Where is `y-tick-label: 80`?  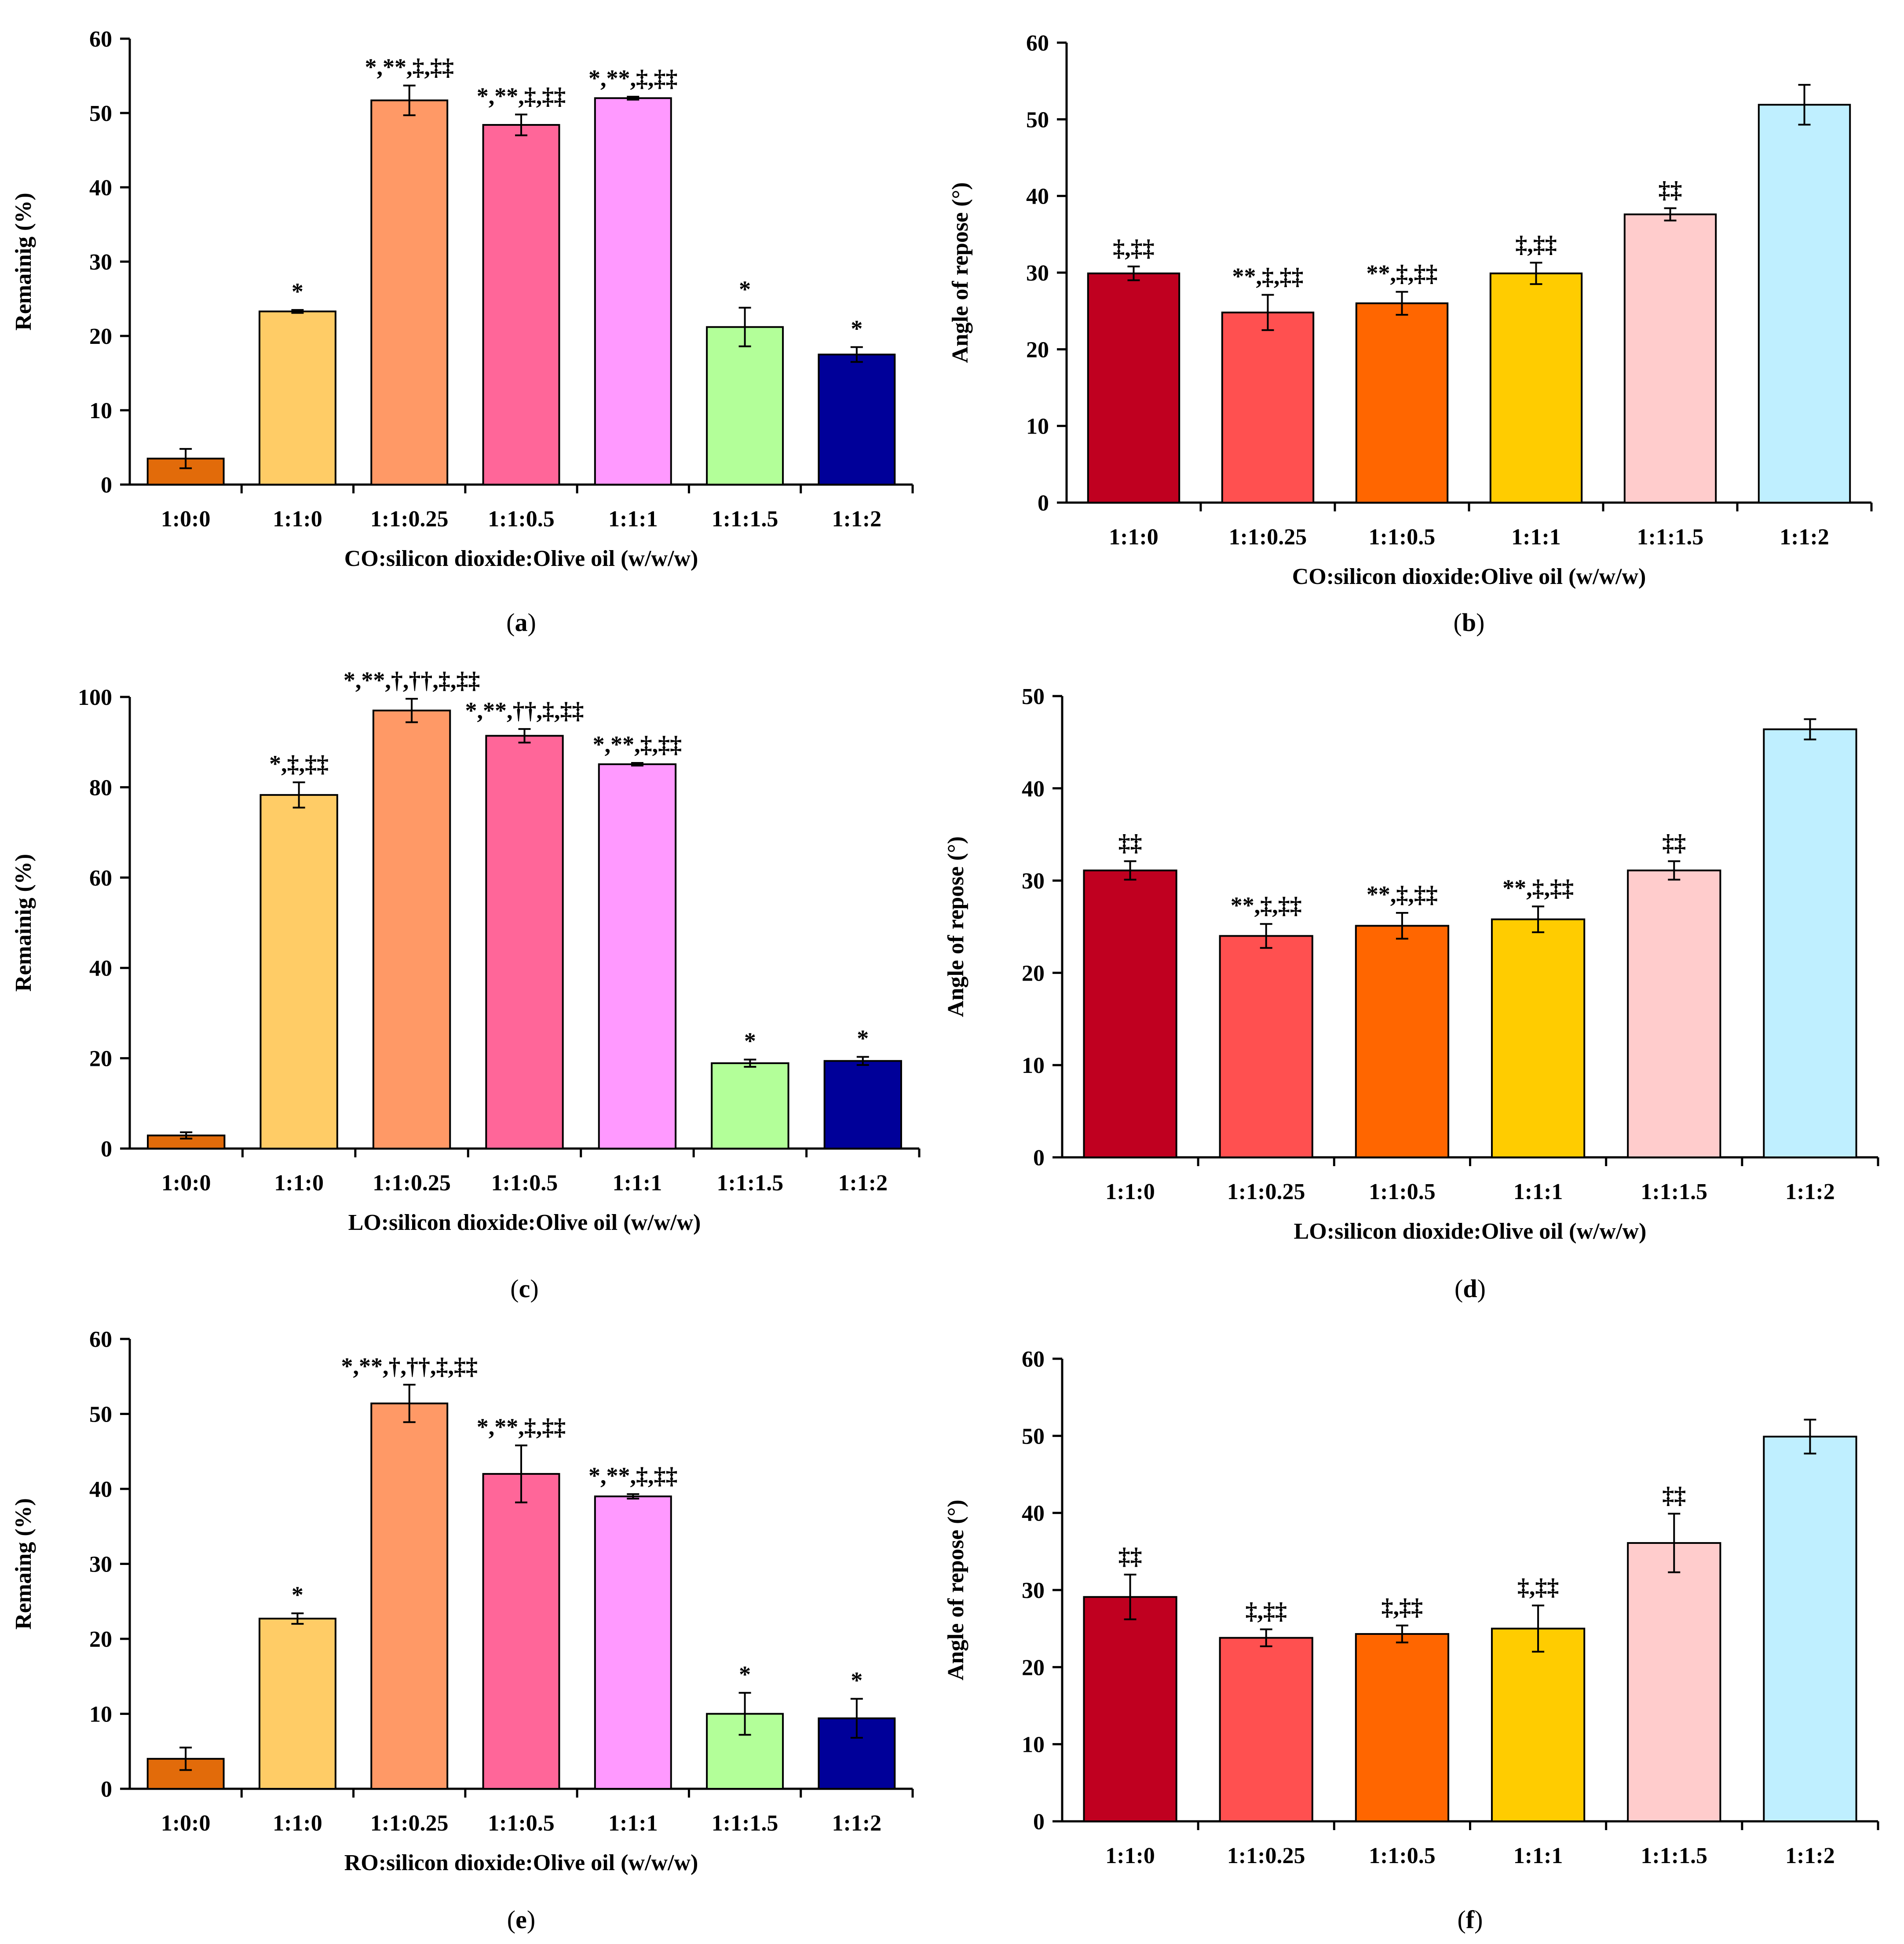 y-tick-label: 80 is located at coordinates (100, 787).